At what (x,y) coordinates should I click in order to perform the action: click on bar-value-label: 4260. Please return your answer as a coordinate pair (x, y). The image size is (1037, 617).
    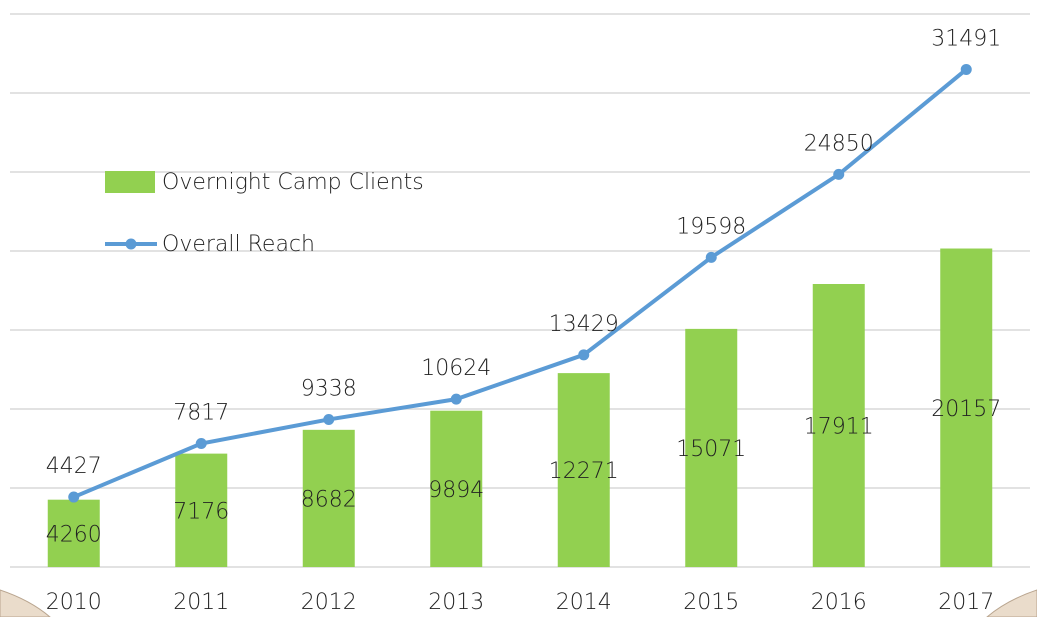
    Looking at the image, I should click on (74, 534).